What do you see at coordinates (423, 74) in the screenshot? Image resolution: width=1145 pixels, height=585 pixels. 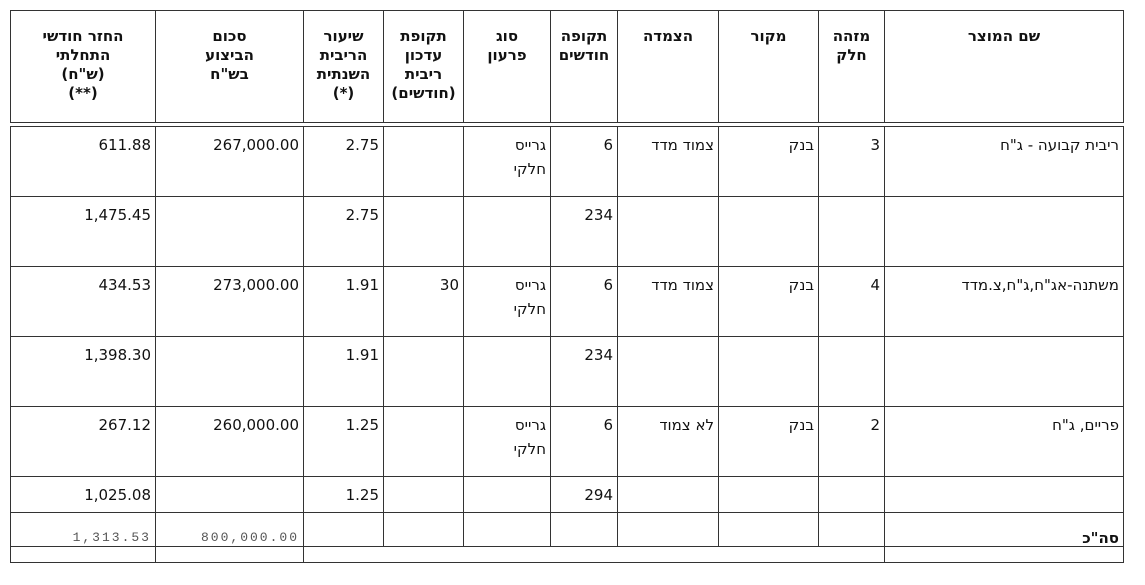 I see `header-text: ריבית` at bounding box center [423, 74].